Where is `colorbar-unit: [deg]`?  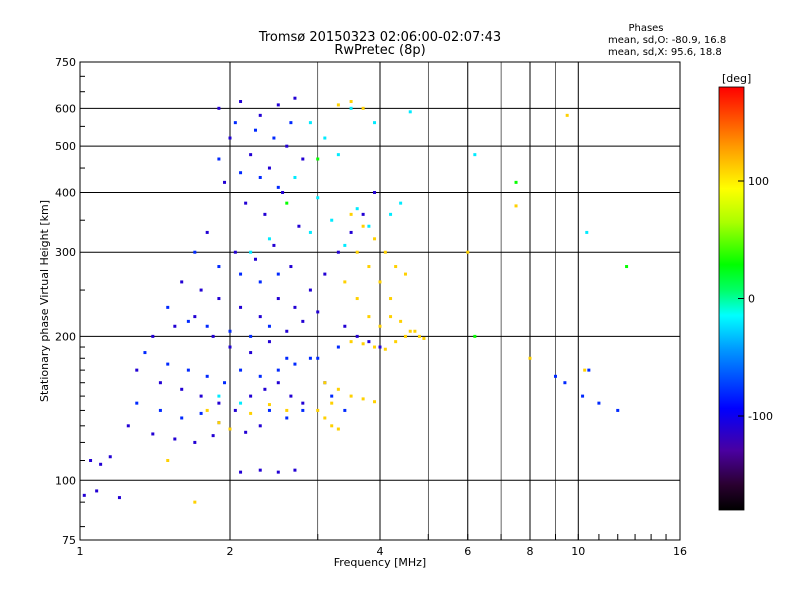 colorbar-unit: [deg] is located at coordinates (736, 78).